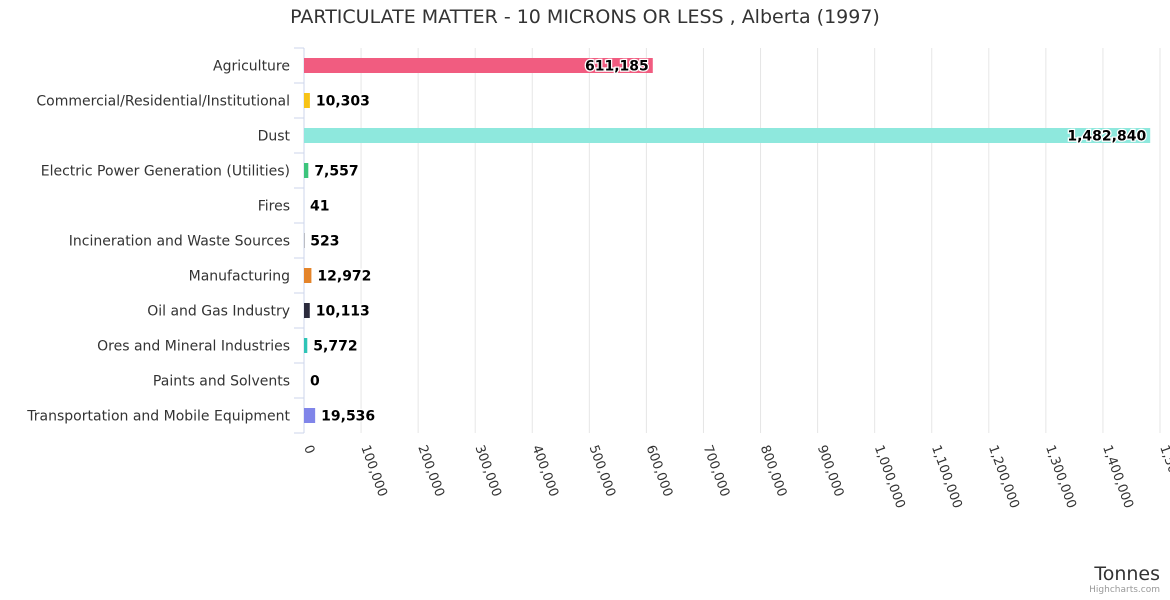 Image resolution: width=1170 pixels, height=600 pixels. What do you see at coordinates (430, 471) in the screenshot?
I see `x-tick-label-2: 200,000` at bounding box center [430, 471].